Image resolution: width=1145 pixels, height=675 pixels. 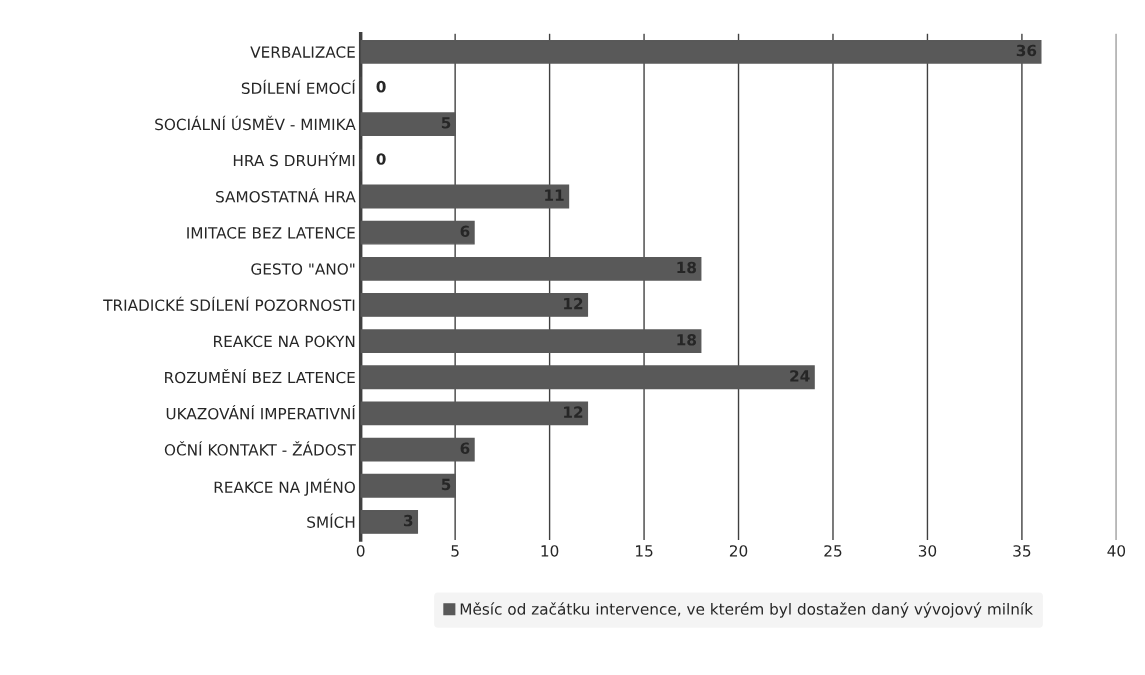 What do you see at coordinates (286, 195) in the screenshot?
I see `y-tick-label: SAMOSTATNÁ HRA` at bounding box center [286, 195].